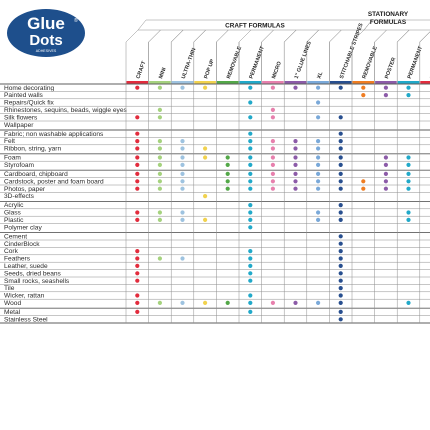 The height and width of the screenshot is (430, 430). What do you see at coordinates (33, 149) in the screenshot?
I see `surface-label: Ribbon, string, yarn` at bounding box center [33, 149].